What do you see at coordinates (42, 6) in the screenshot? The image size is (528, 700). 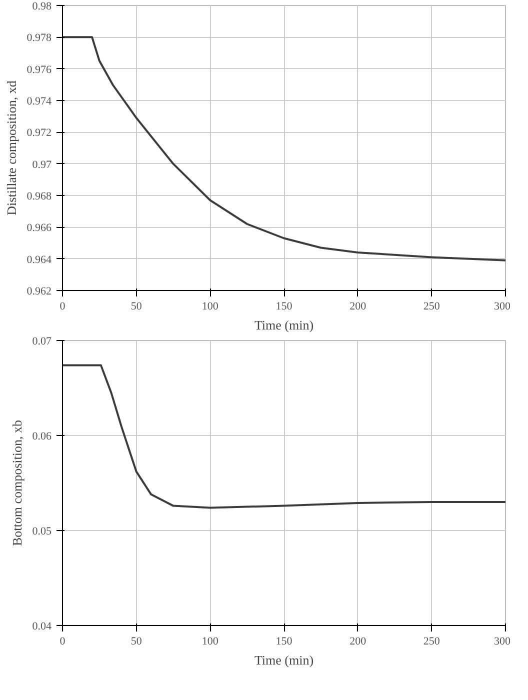 I see `y-tick-label: 0.98` at bounding box center [42, 6].